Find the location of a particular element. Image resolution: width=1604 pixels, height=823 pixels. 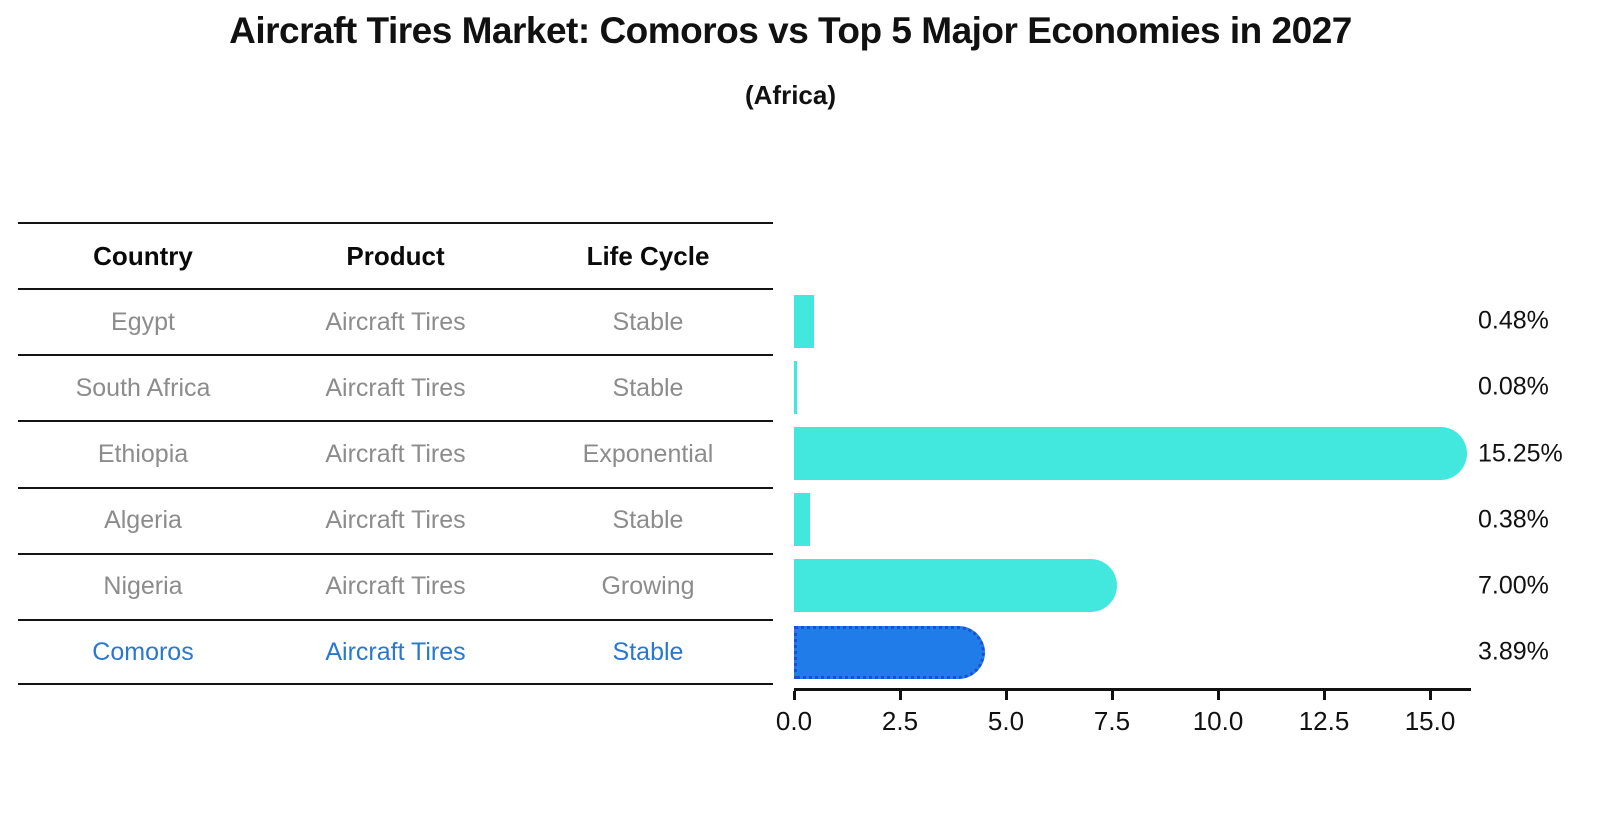

table-row: Ethiopia Aircraft Tires Exponential is located at coordinates (395, 453).